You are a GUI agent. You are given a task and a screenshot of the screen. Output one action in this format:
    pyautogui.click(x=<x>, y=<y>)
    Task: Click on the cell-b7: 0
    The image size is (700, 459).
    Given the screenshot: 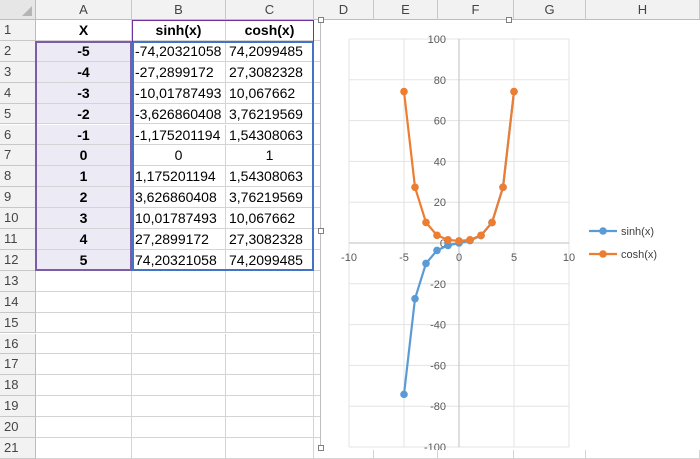 What is the action you would take?
    pyautogui.click(x=179, y=156)
    